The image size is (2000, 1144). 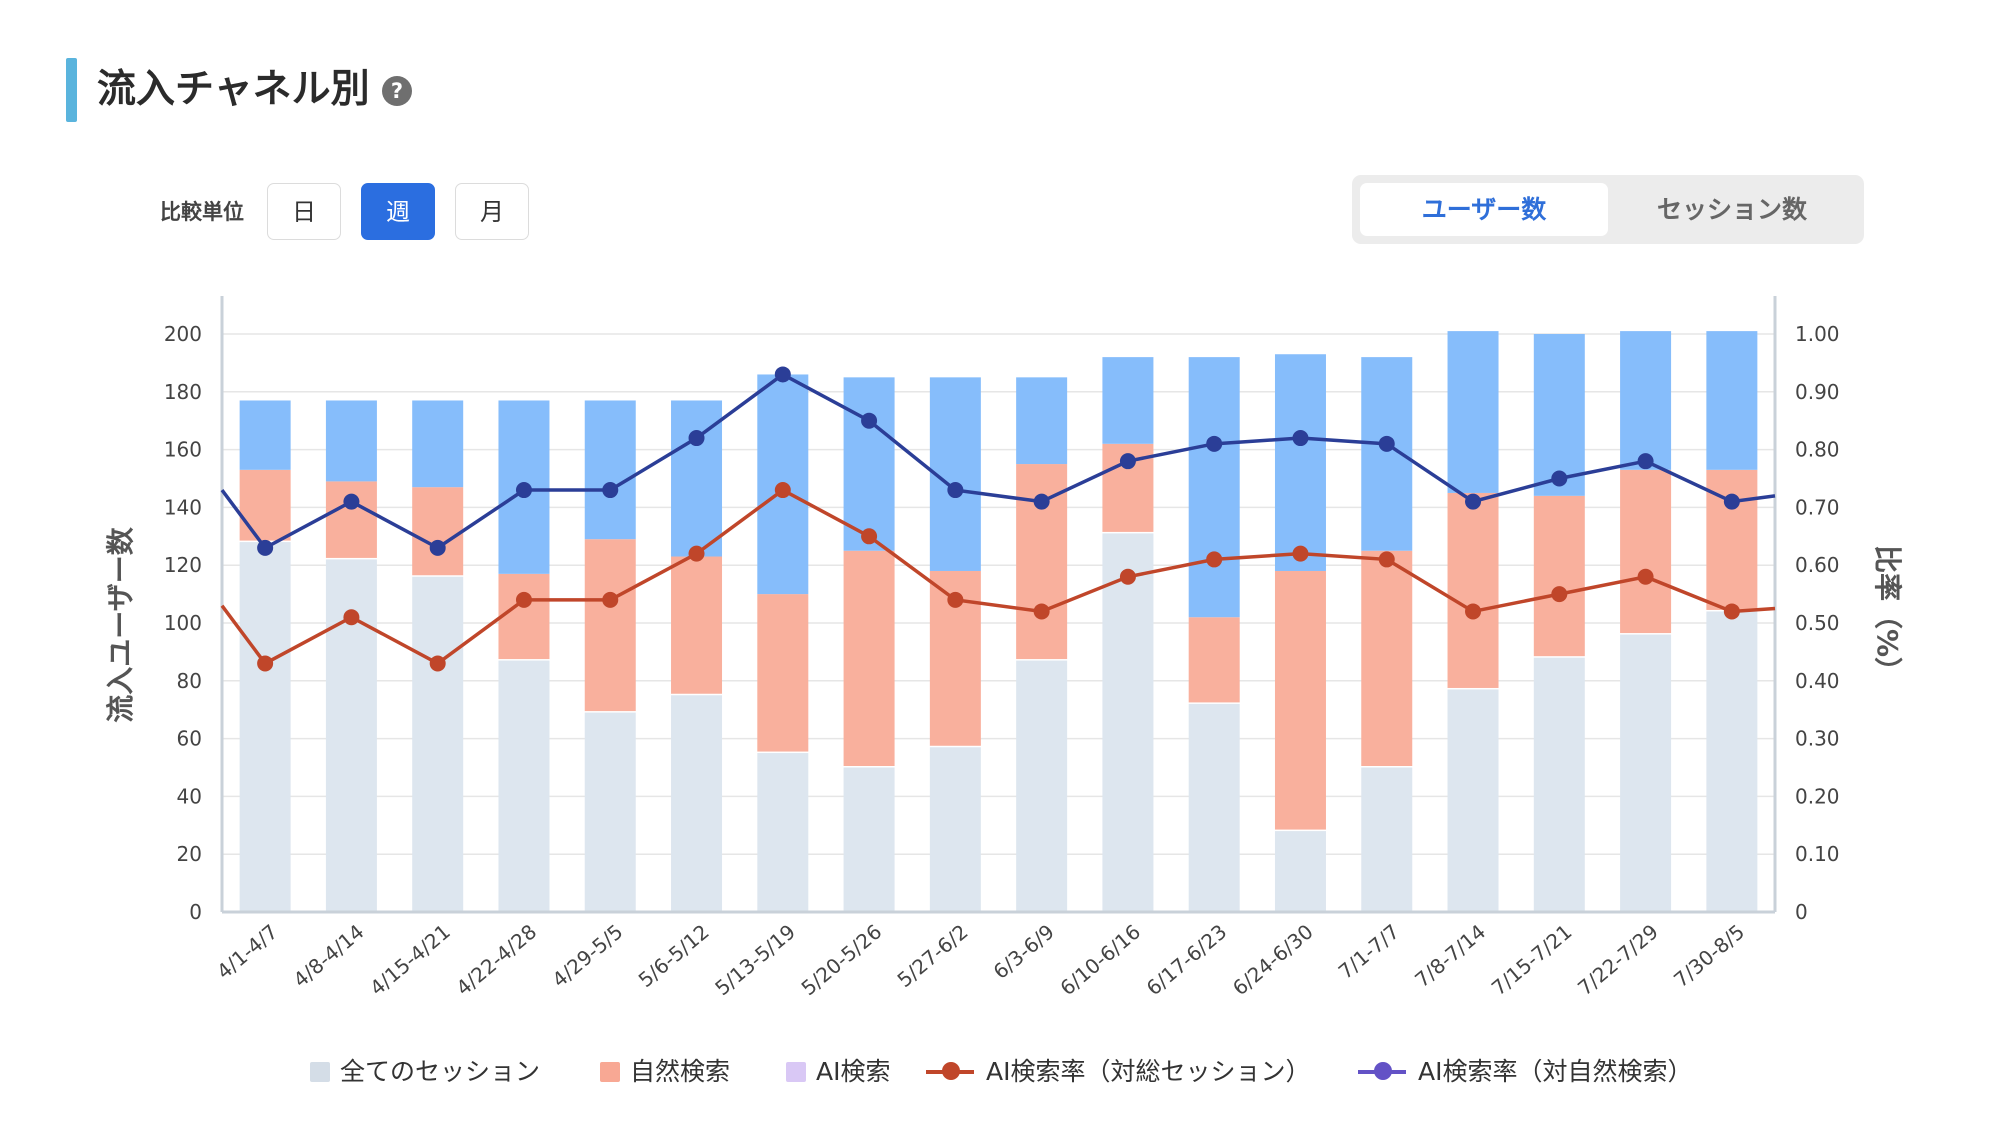 I want to click on x-tick-label: 6/3-6/9, so click(x=1024, y=951).